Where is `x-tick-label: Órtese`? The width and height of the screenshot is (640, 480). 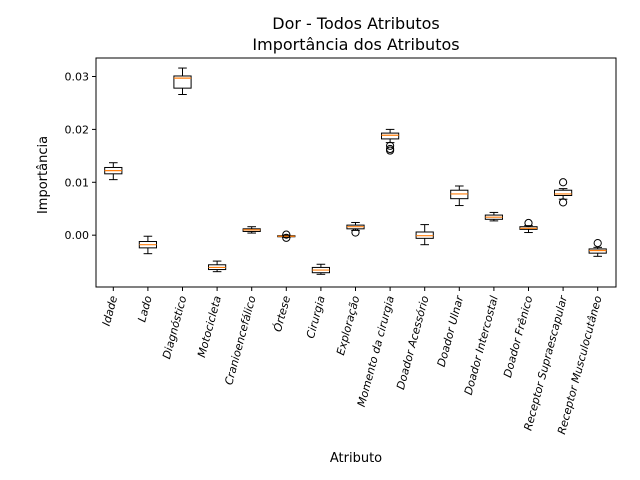 x-tick-label: Órtese is located at coordinates (282, 313).